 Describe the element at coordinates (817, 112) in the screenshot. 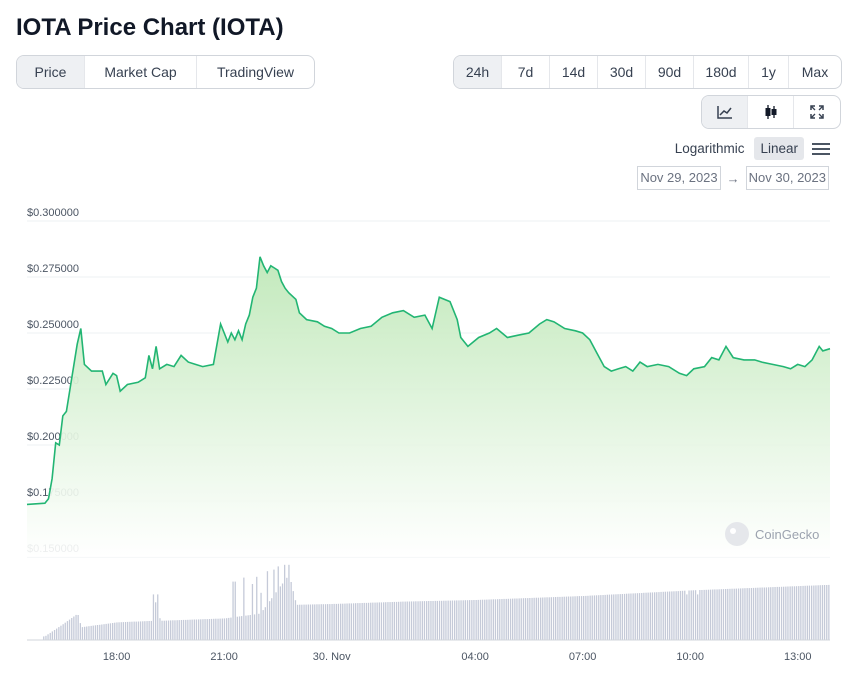

I see `fullscreen-button` at that location.